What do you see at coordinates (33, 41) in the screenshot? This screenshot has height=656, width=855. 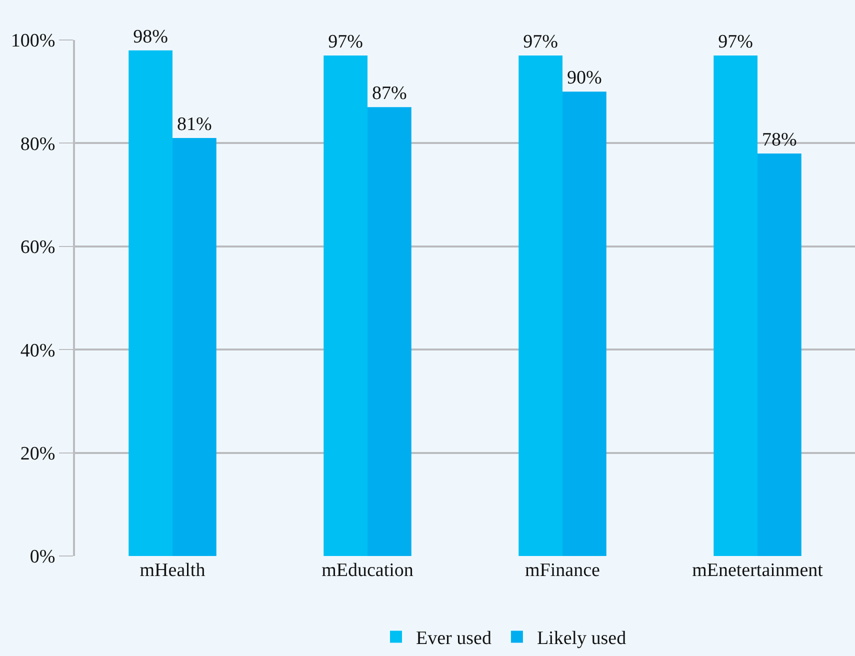 I see `y-tick-label: 100%` at bounding box center [33, 41].